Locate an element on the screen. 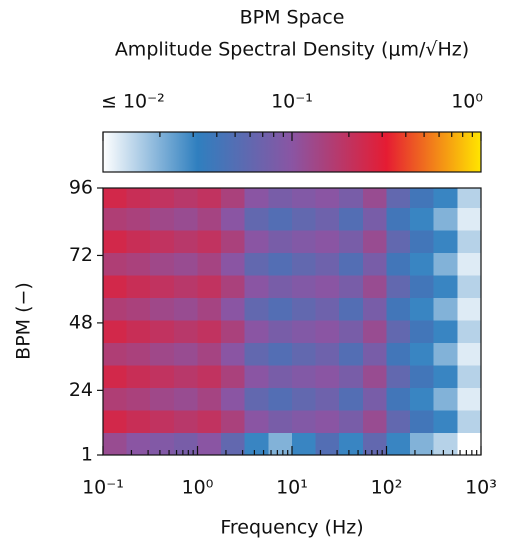 The width and height of the screenshot is (511, 545). colorbar-tick-label: 10⁰ is located at coordinates (467, 102).